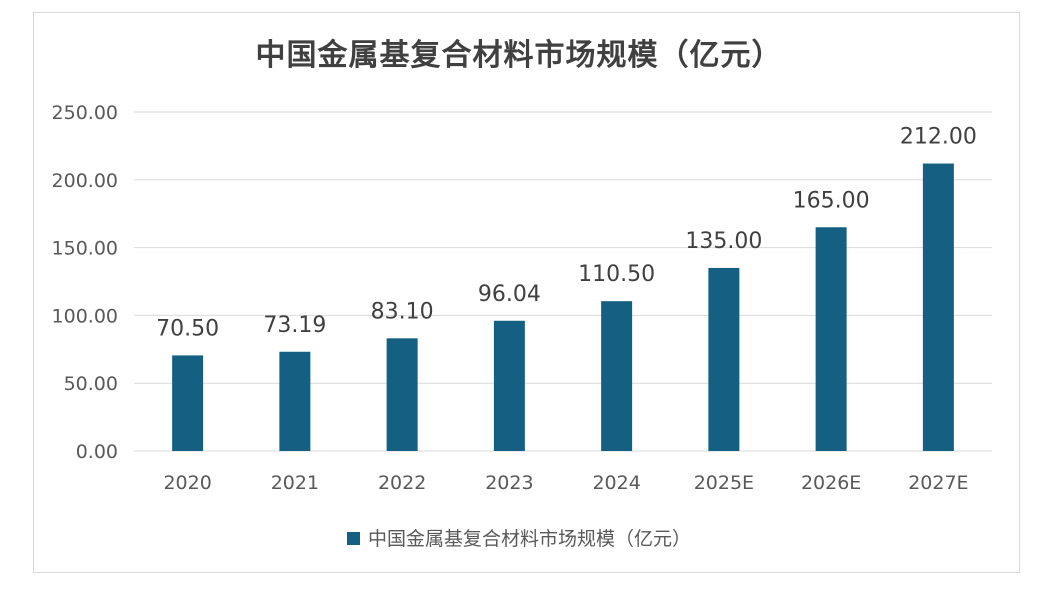 The image size is (1038, 598). What do you see at coordinates (91, 384) in the screenshot?
I see `y-tick-label: 50.00` at bounding box center [91, 384].